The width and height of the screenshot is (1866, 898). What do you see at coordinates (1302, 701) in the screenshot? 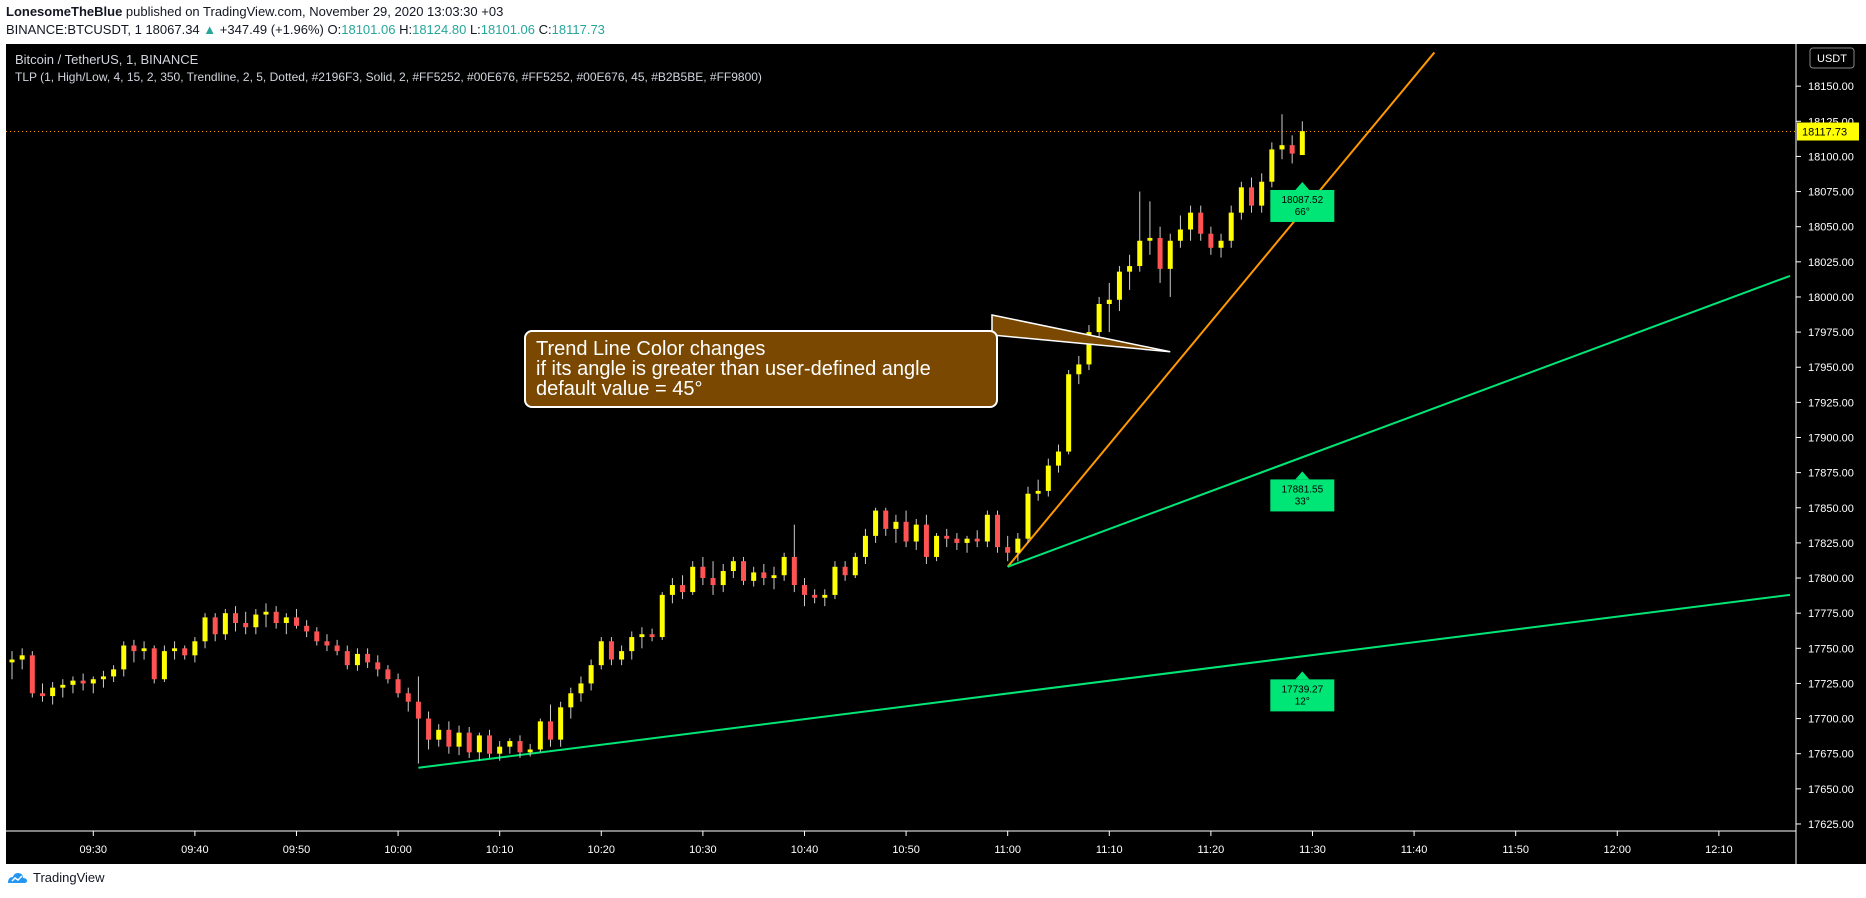
I see `label-angle: 12°` at bounding box center [1302, 701].